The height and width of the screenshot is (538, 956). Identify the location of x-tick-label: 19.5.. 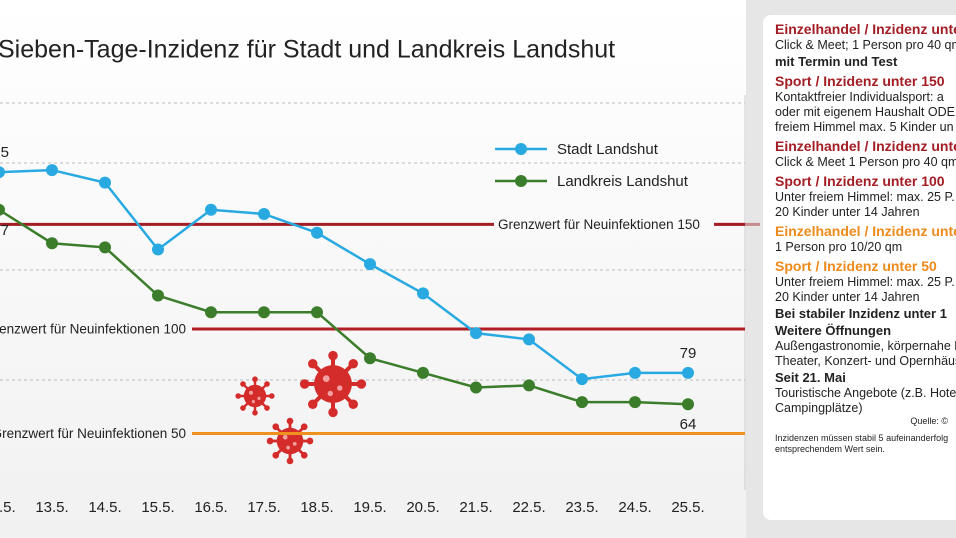
(369, 507).